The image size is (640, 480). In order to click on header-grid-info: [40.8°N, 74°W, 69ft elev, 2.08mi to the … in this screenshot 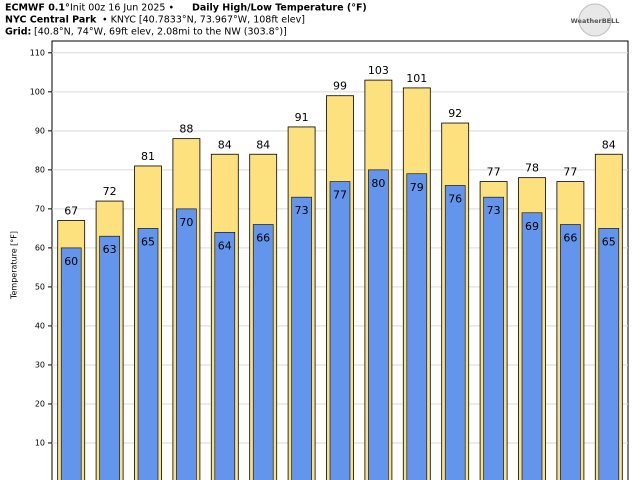, I will do `click(160, 32)`.